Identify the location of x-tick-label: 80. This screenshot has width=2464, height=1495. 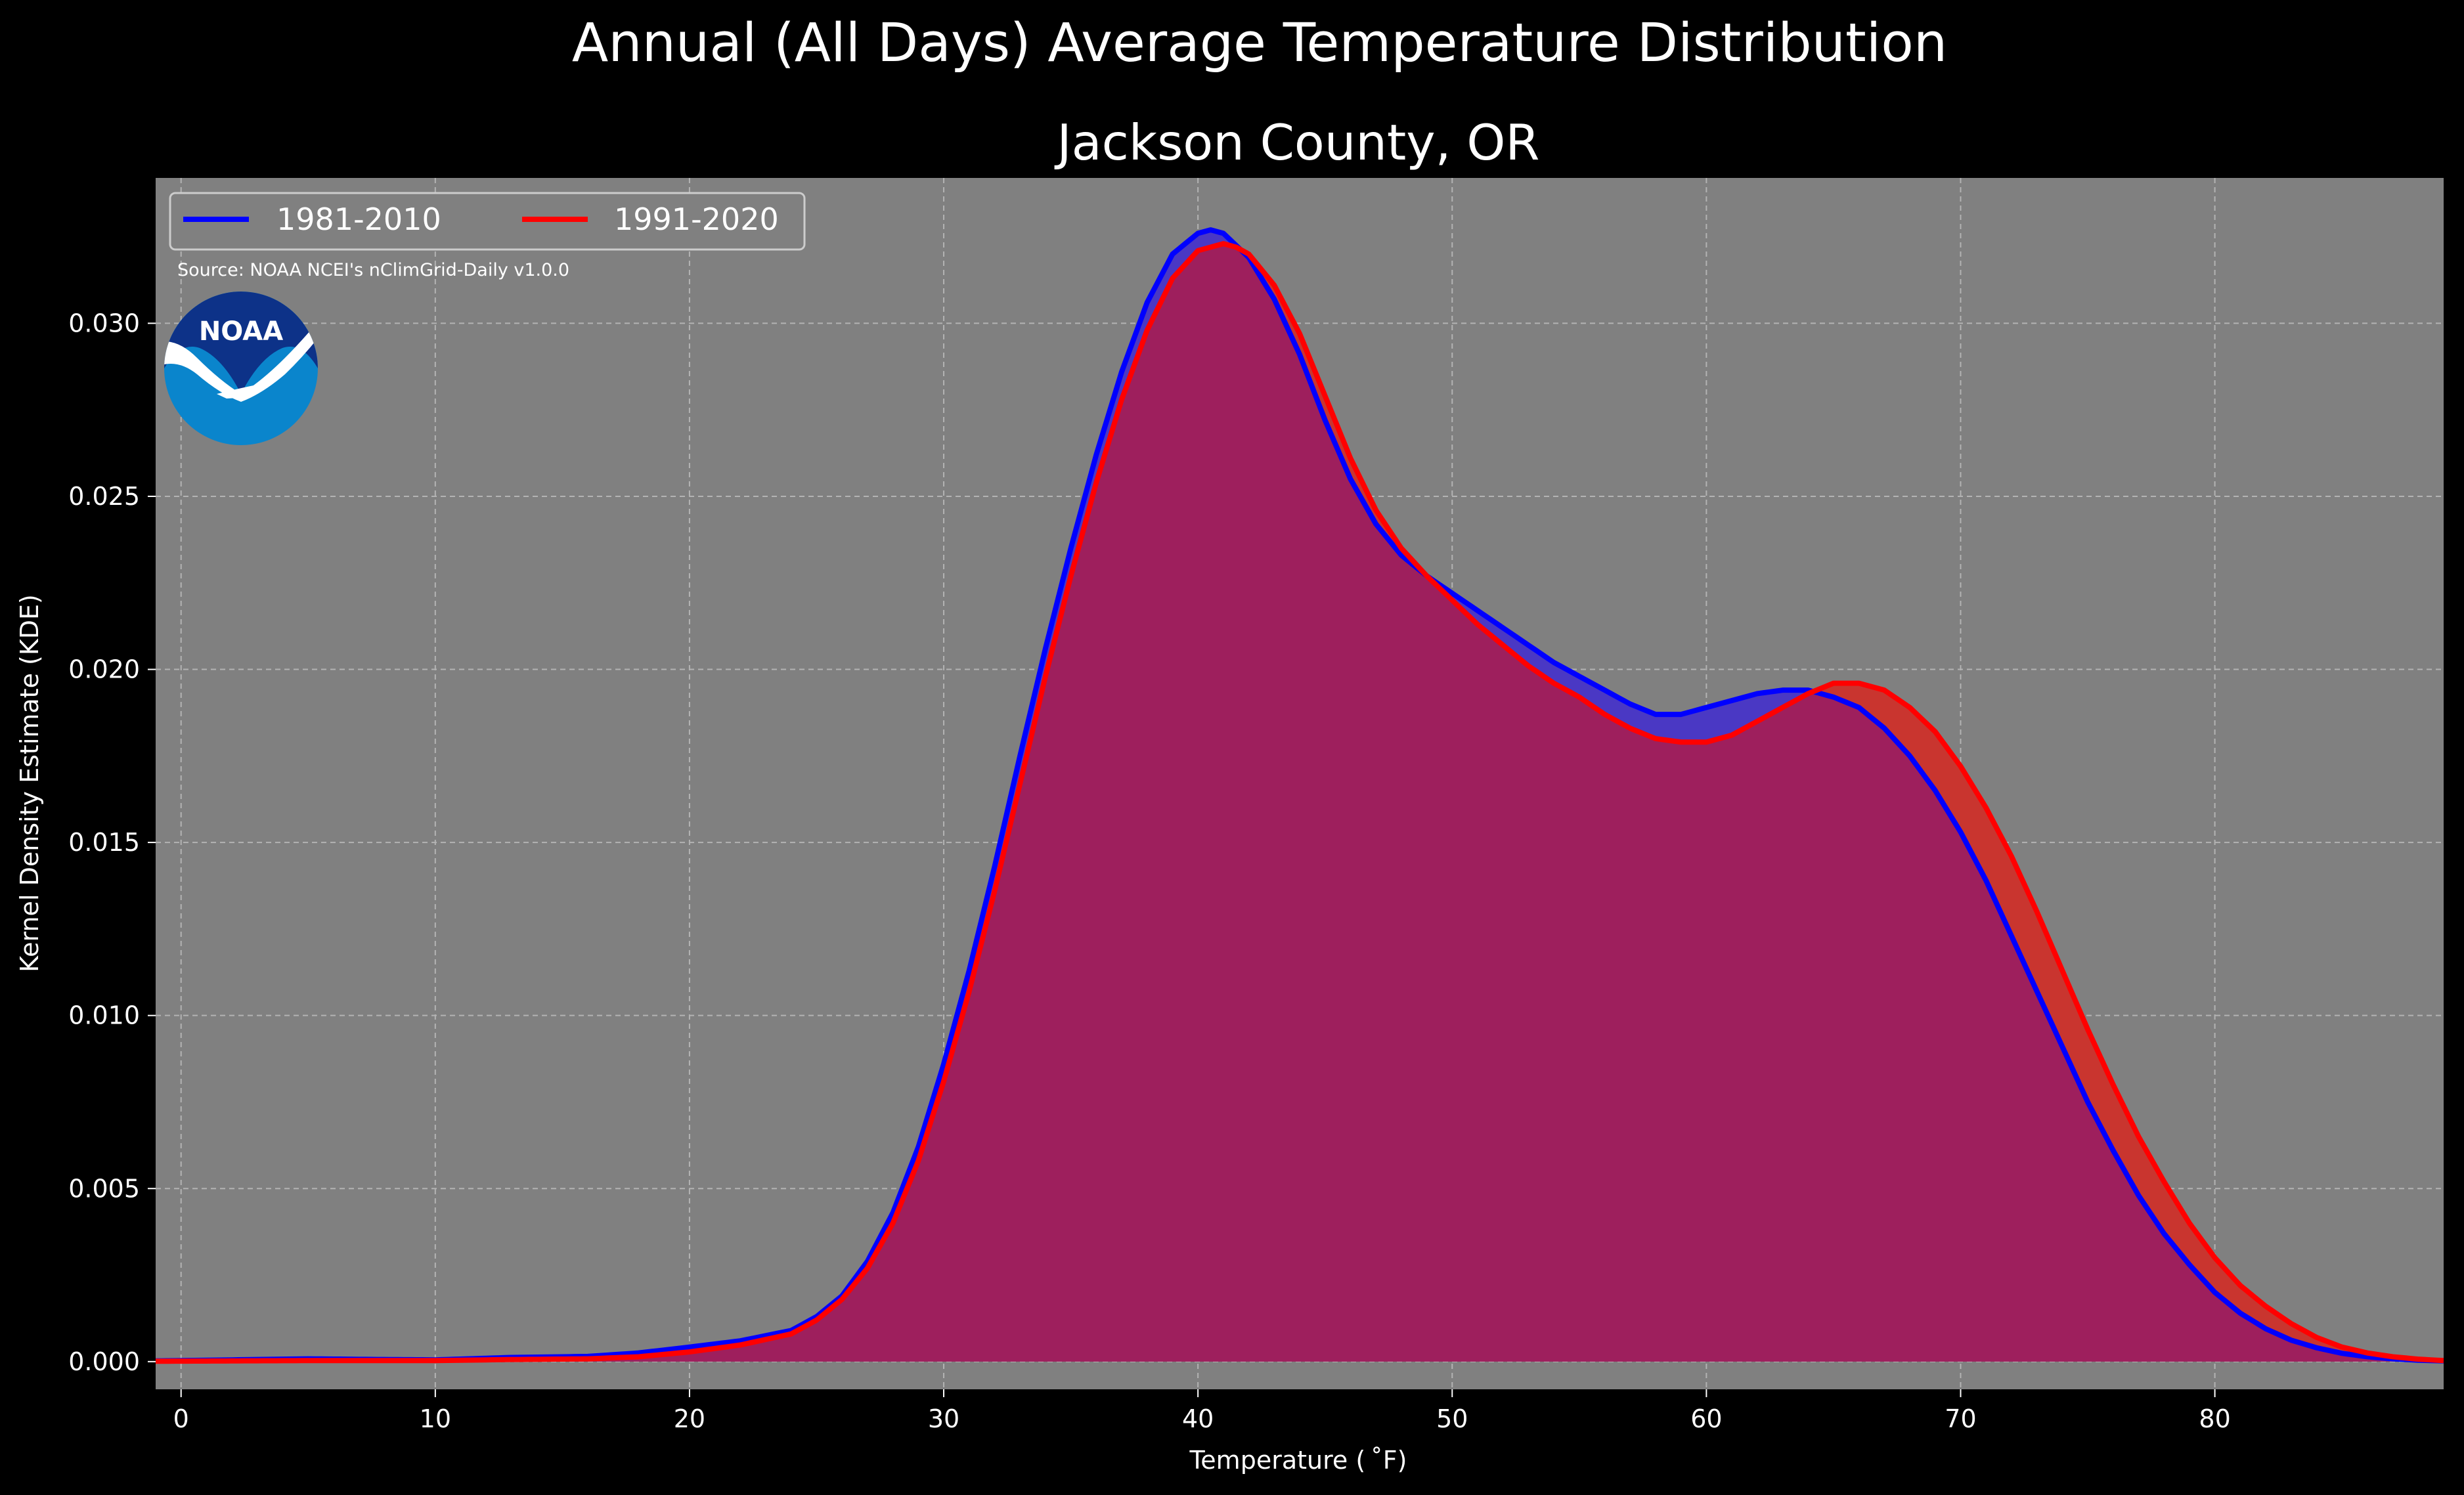
(2214, 1418).